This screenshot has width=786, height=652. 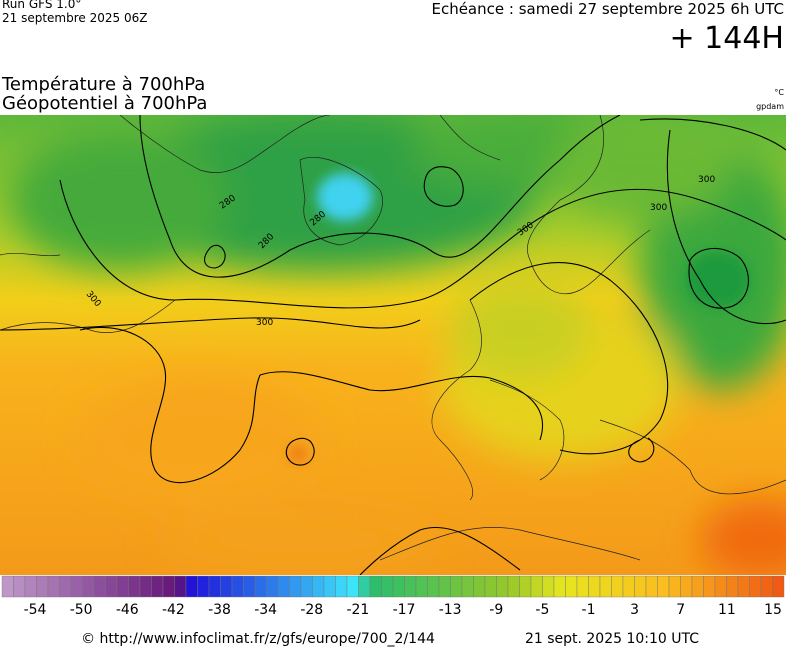 What do you see at coordinates (612, 639) in the screenshot?
I see `generated-time: 21 sept. 2025 10:10 UTC` at bounding box center [612, 639].